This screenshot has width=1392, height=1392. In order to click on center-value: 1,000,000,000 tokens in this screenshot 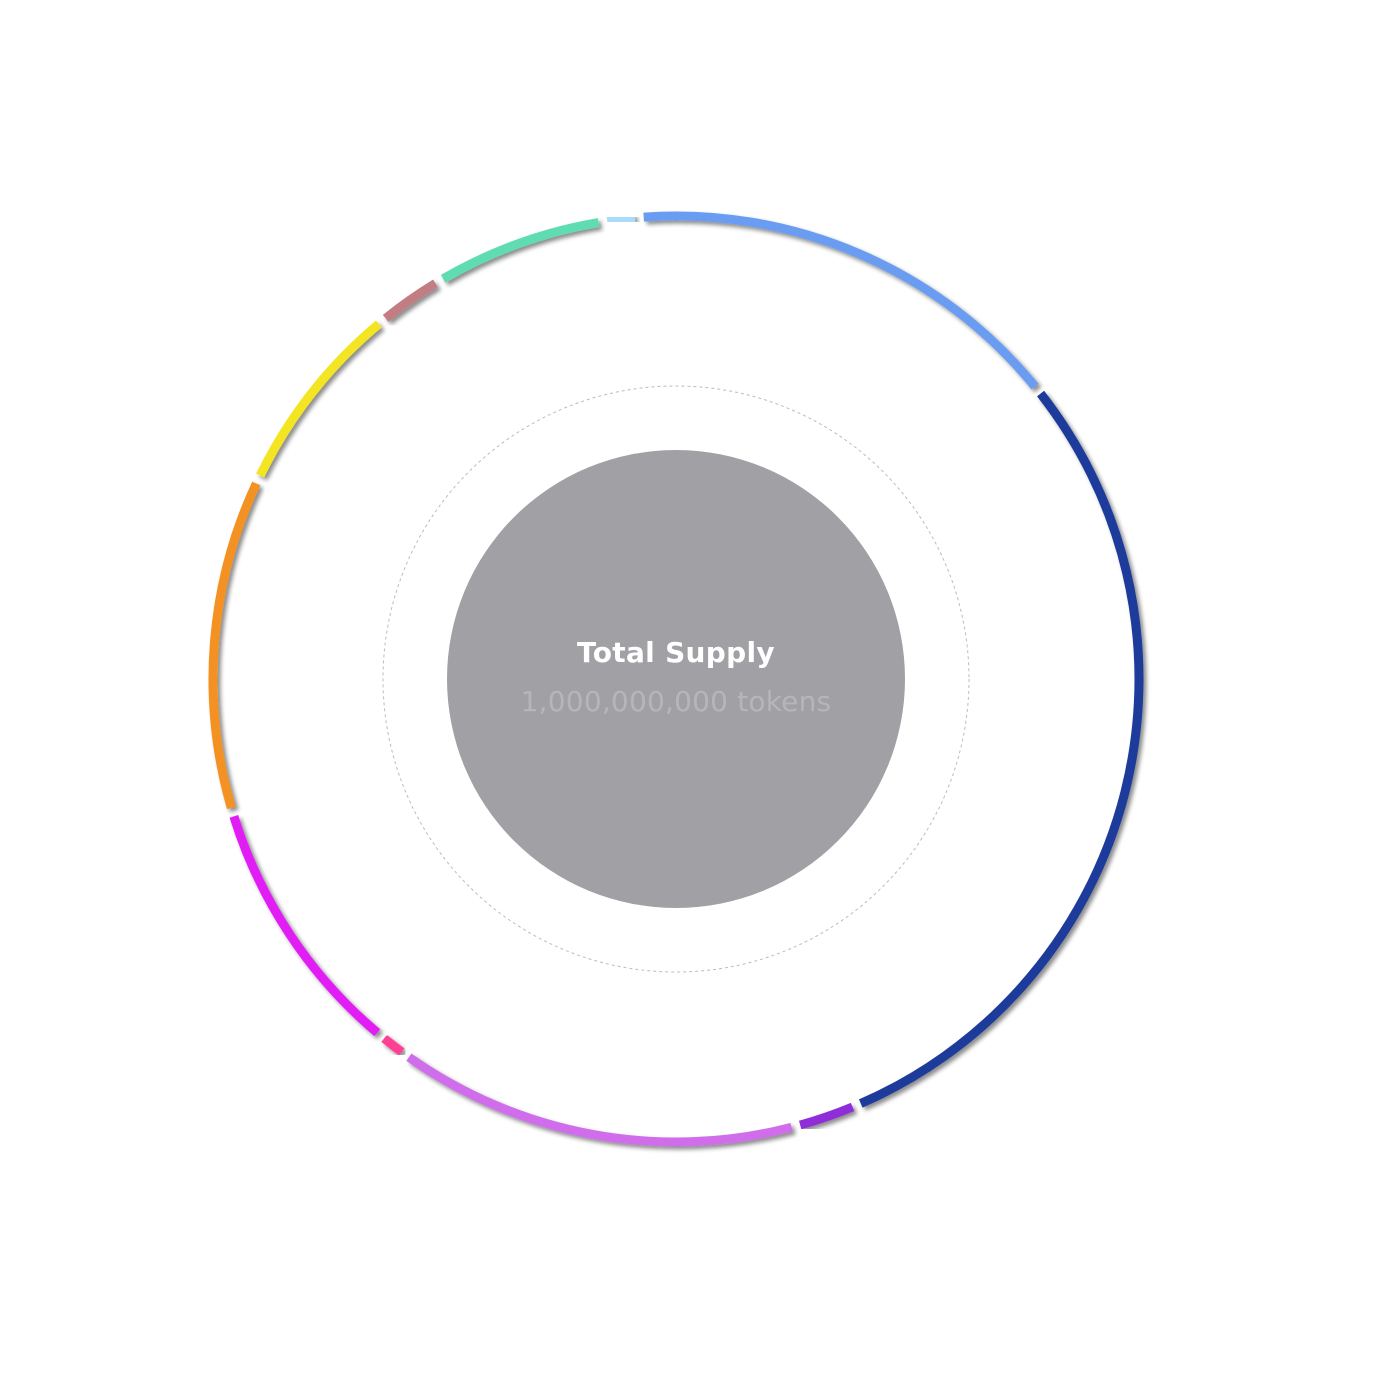, I will do `click(676, 701)`.